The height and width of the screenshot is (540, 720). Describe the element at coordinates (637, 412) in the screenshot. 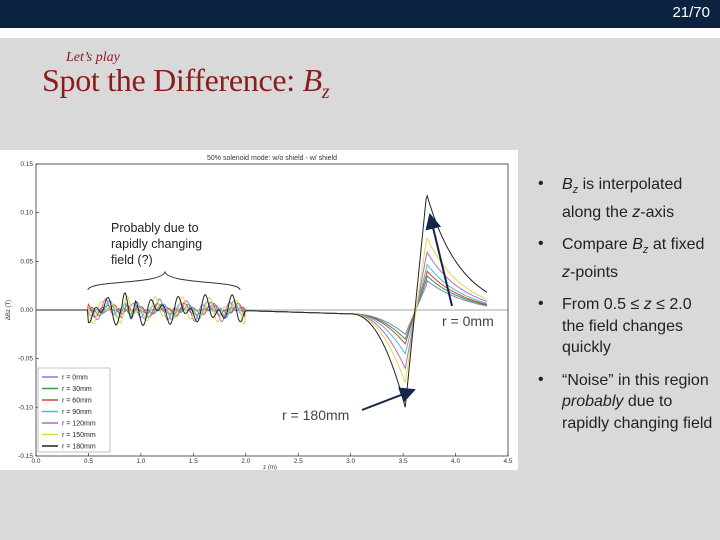

I see `bullet-text: due to rapidly changing field` at that location.